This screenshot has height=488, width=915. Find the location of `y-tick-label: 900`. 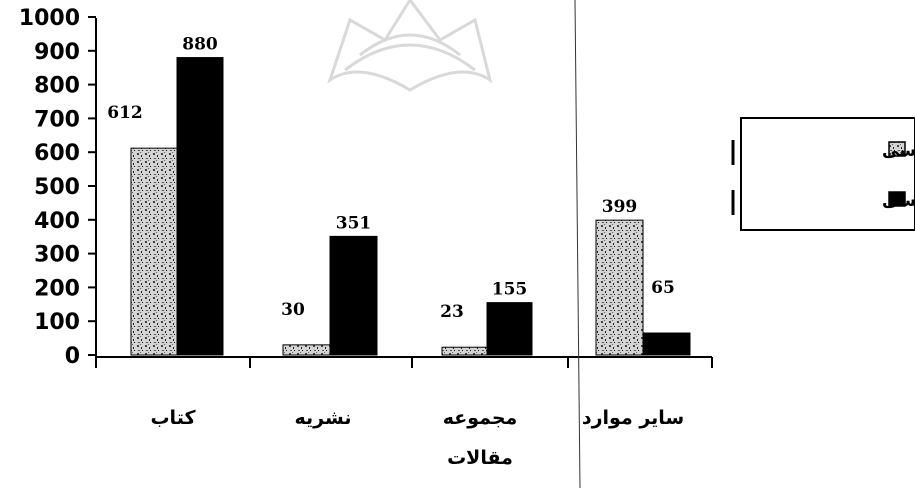

y-tick-label: 900 is located at coordinates (57, 52).